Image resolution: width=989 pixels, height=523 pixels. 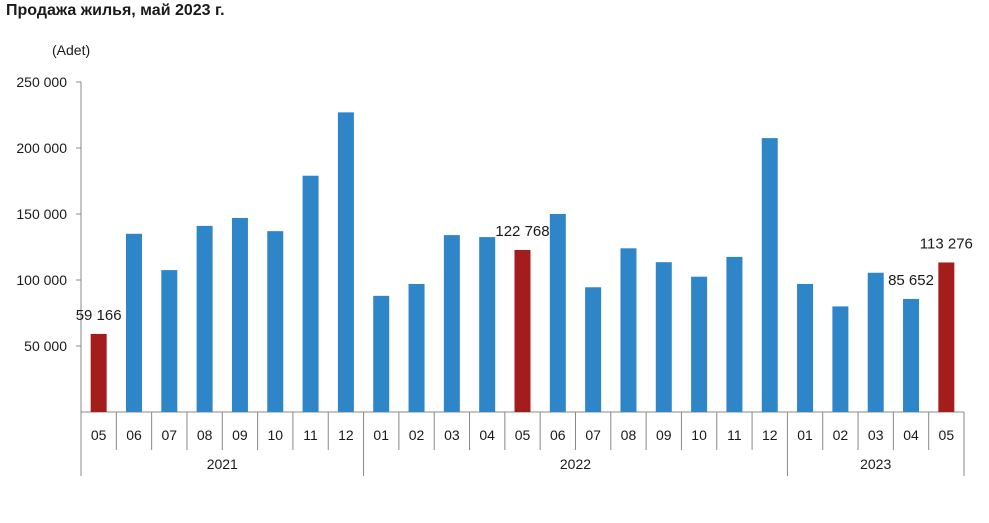 I want to click on y-tick-label: 150 000, so click(x=41, y=214).